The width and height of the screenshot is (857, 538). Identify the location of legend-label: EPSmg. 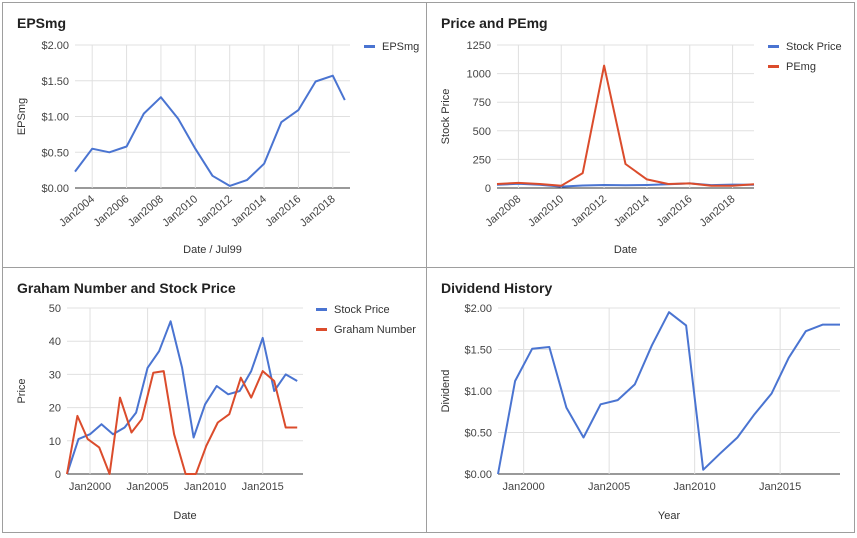
(400, 47).